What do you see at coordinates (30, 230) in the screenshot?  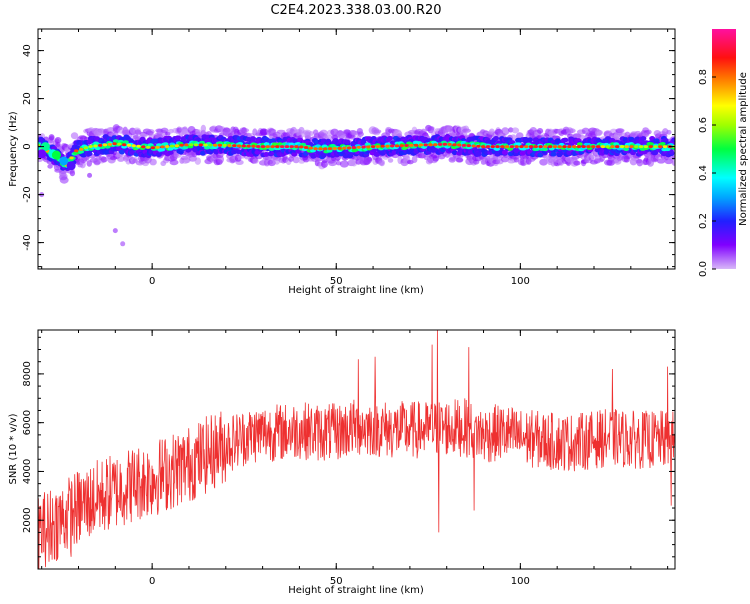 I see `heatmap-outlier` at bounding box center [30, 230].